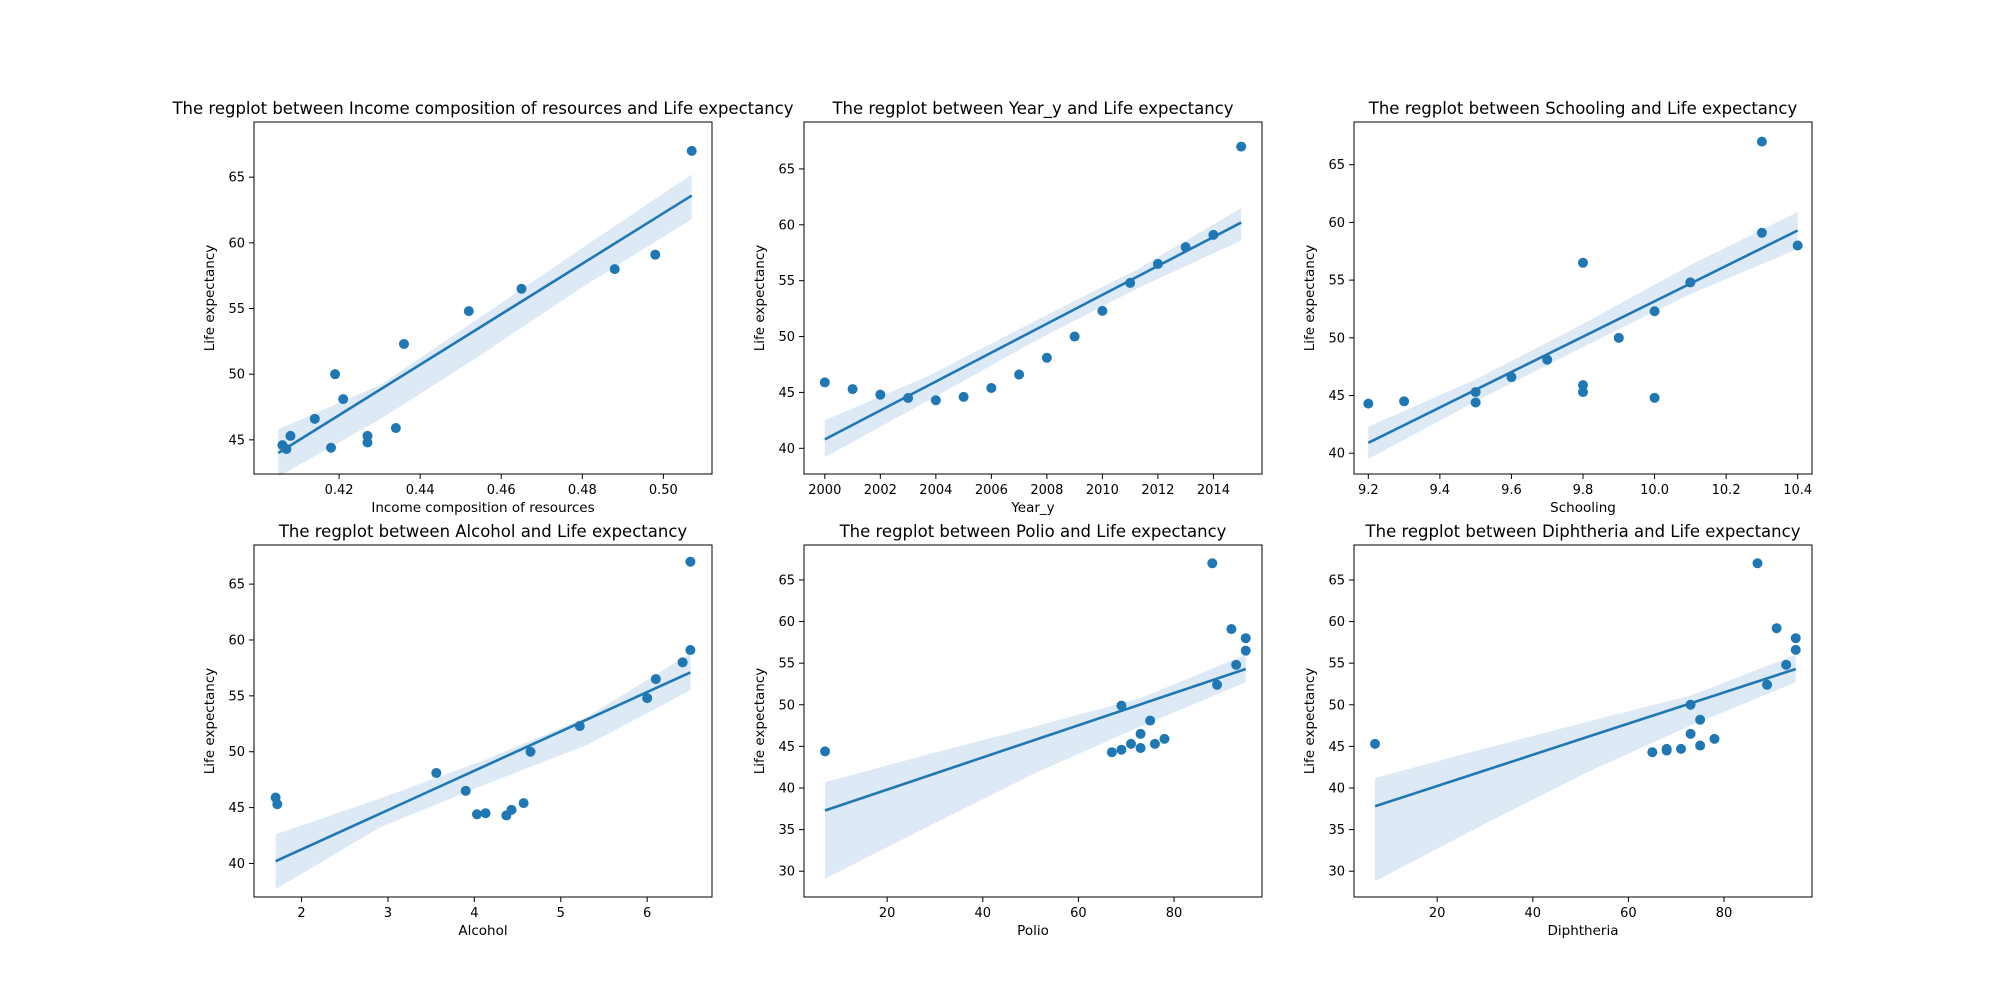  What do you see at coordinates (339, 490) in the screenshot?
I see `x-tick-label: 0.42` at bounding box center [339, 490].